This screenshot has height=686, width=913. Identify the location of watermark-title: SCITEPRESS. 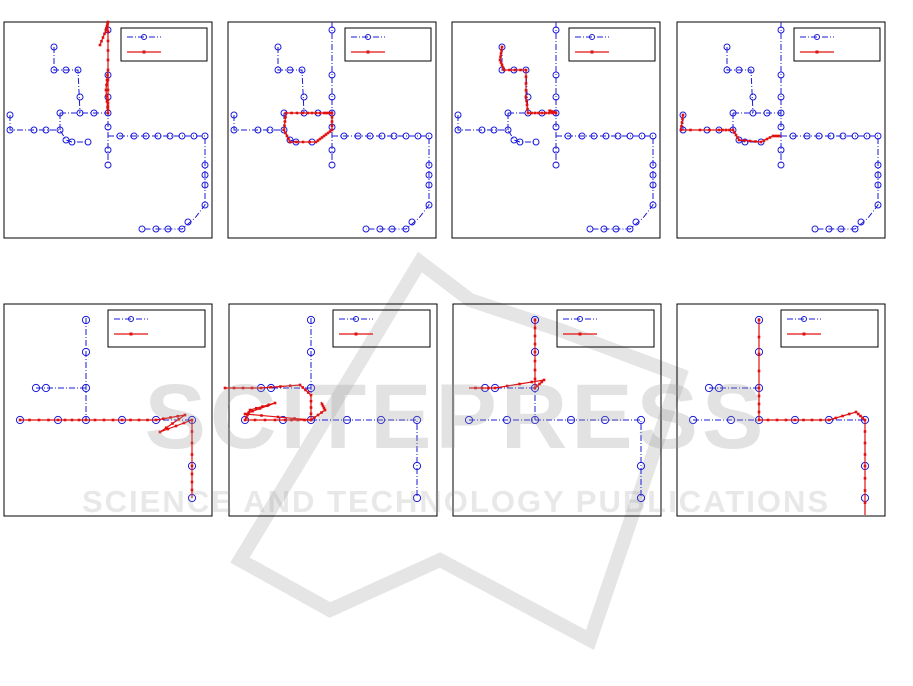
(456, 417).